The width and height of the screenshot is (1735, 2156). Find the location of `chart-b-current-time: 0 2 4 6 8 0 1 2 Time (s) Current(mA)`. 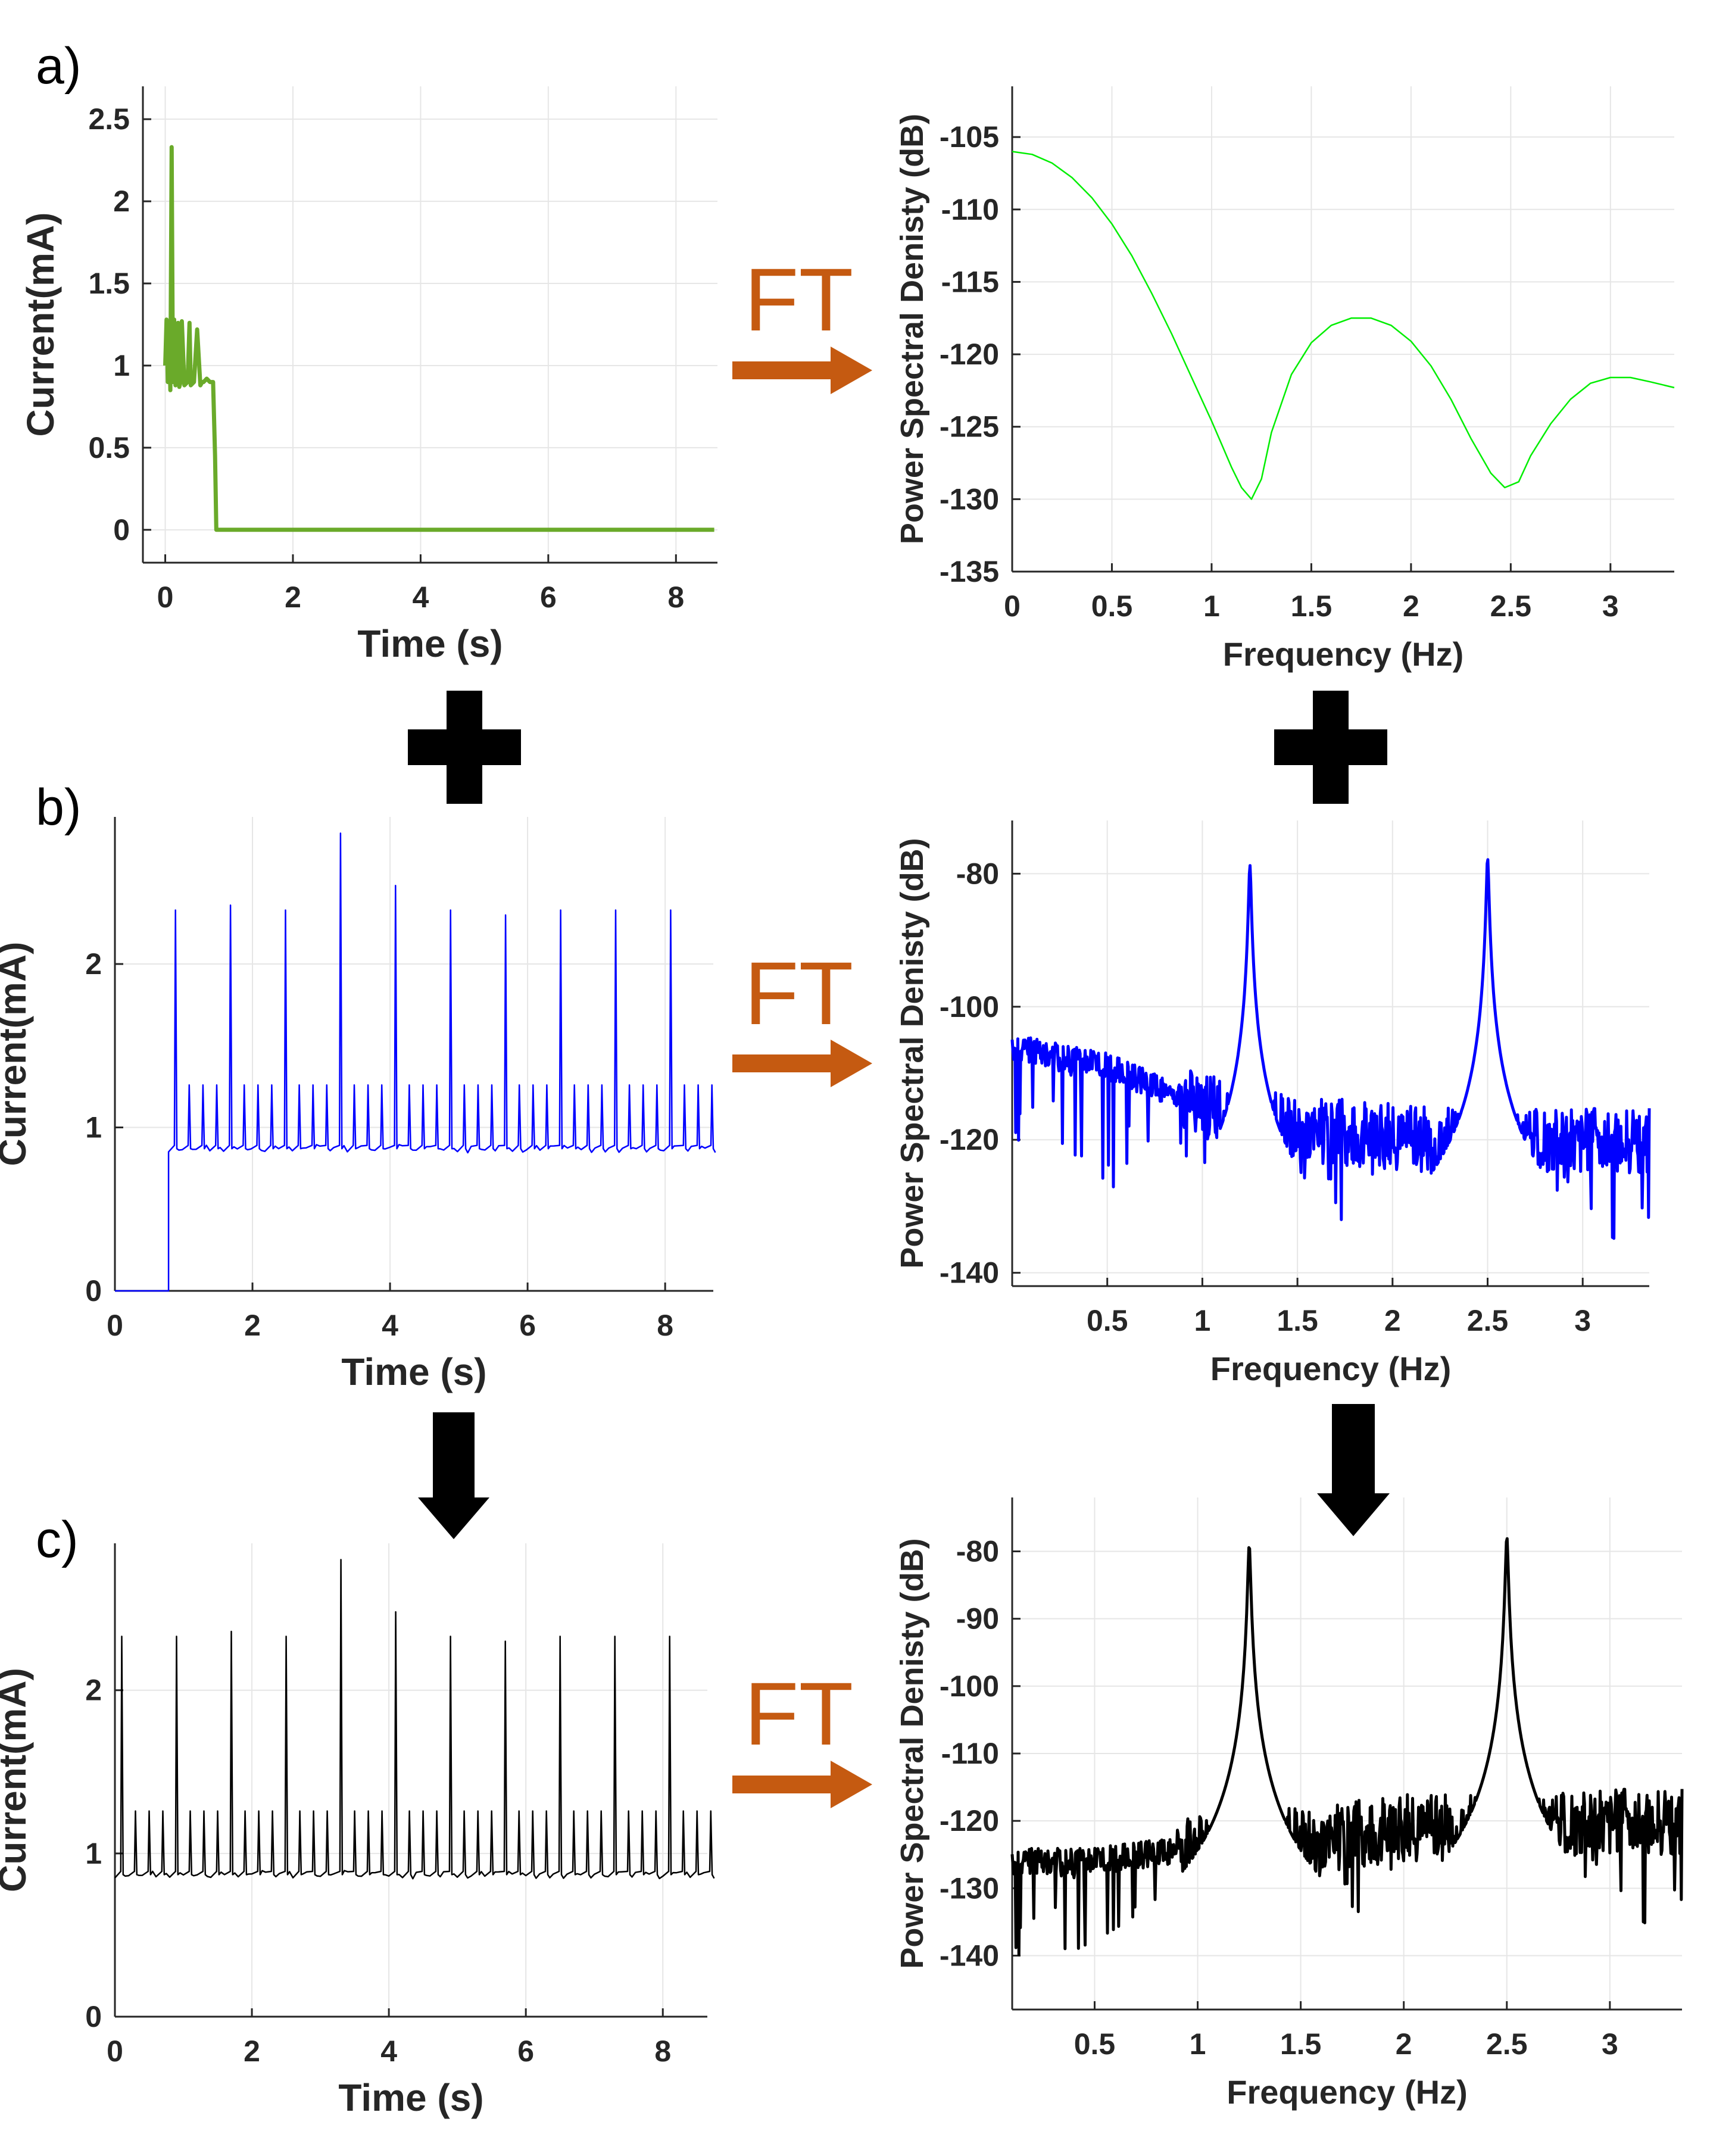

chart-b-current-time: 0 2 4 6 8 0 1 2 Time (s) Current(mA) is located at coordinates (358, 1105).